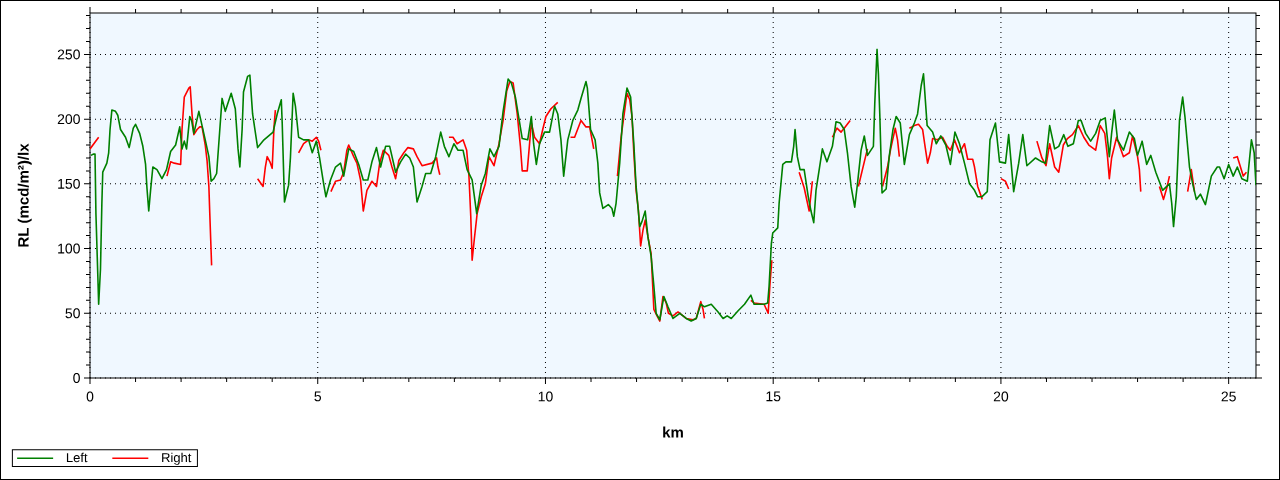 This screenshot has height=480, width=1280. What do you see at coordinates (68, 119) in the screenshot?
I see `y-tick-label: 200` at bounding box center [68, 119].